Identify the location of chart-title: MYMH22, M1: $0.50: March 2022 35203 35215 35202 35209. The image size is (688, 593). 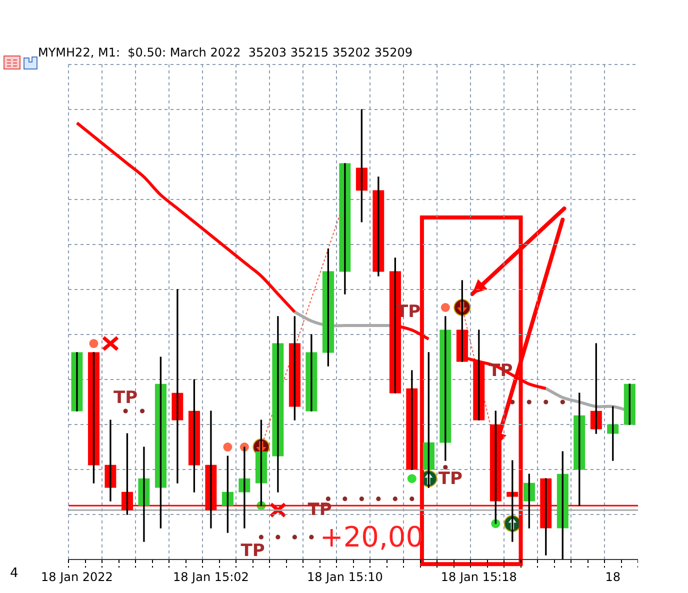
(225, 52).